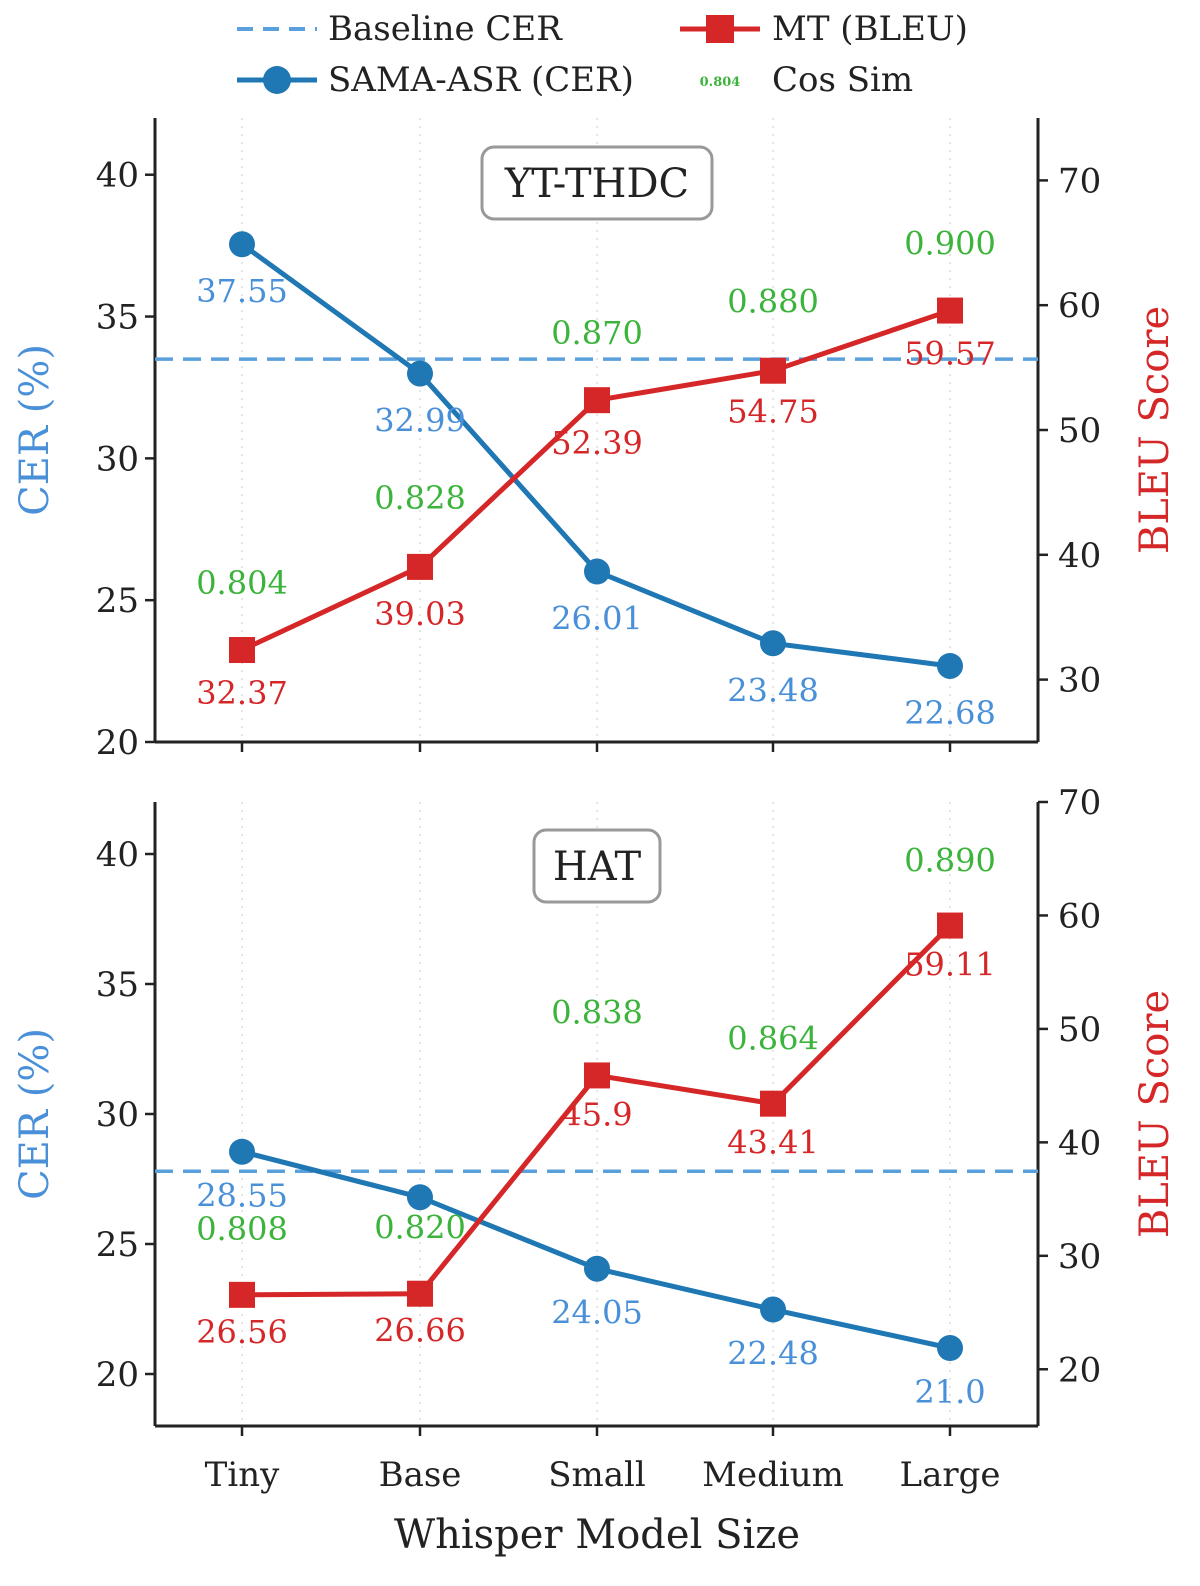  I want to click on panel-title: HAT, so click(597, 867).